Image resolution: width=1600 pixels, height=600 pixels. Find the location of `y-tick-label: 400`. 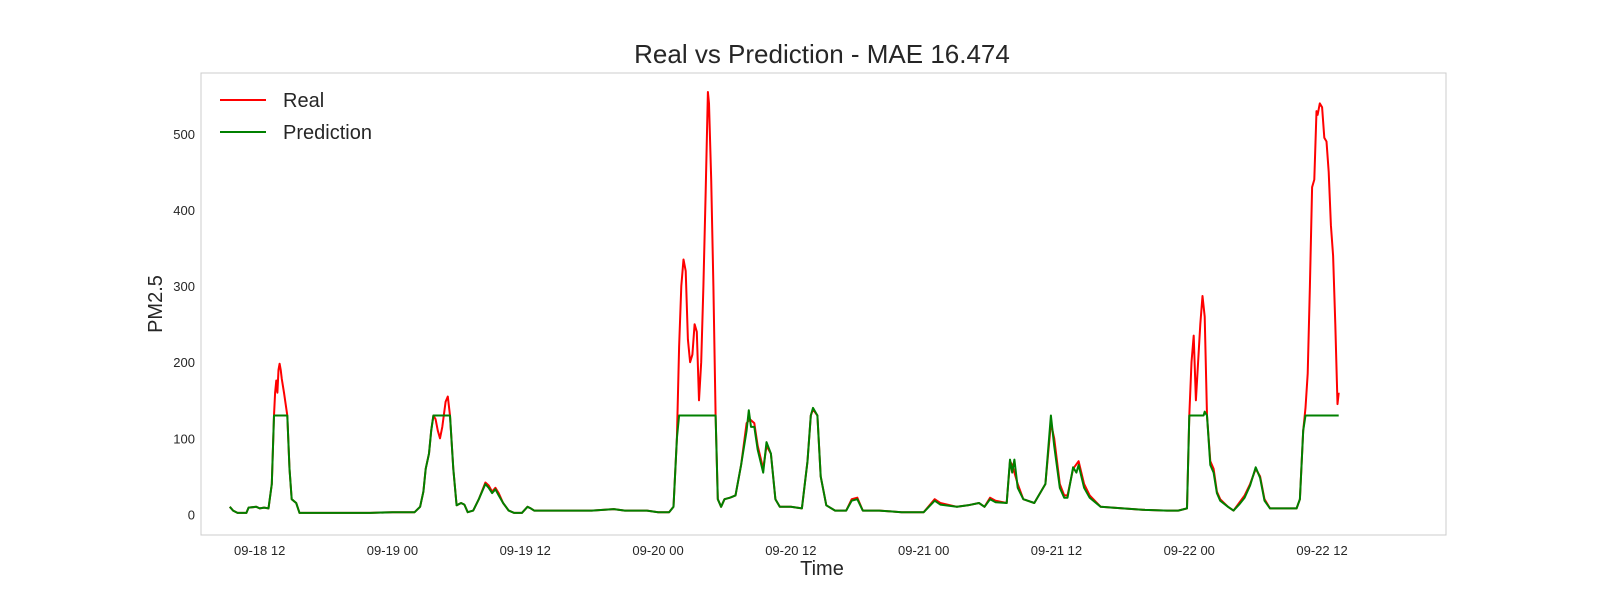

y-tick-label: 400 is located at coordinates (184, 210).